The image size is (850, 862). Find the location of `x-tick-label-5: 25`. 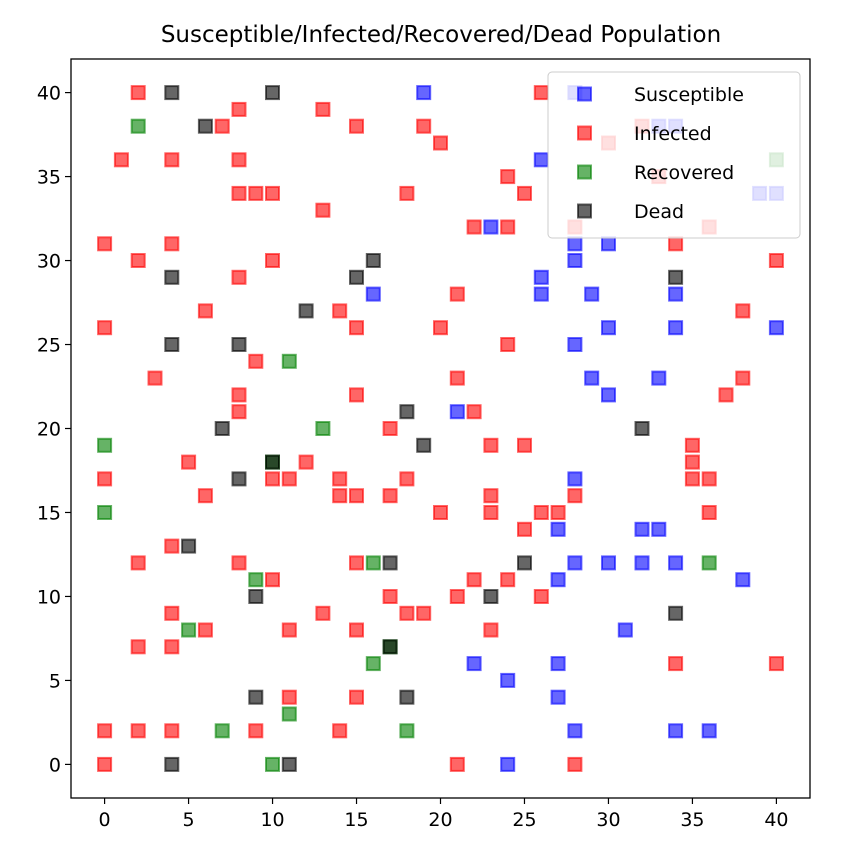

x-tick-label-5: 25 is located at coordinates (524, 820).